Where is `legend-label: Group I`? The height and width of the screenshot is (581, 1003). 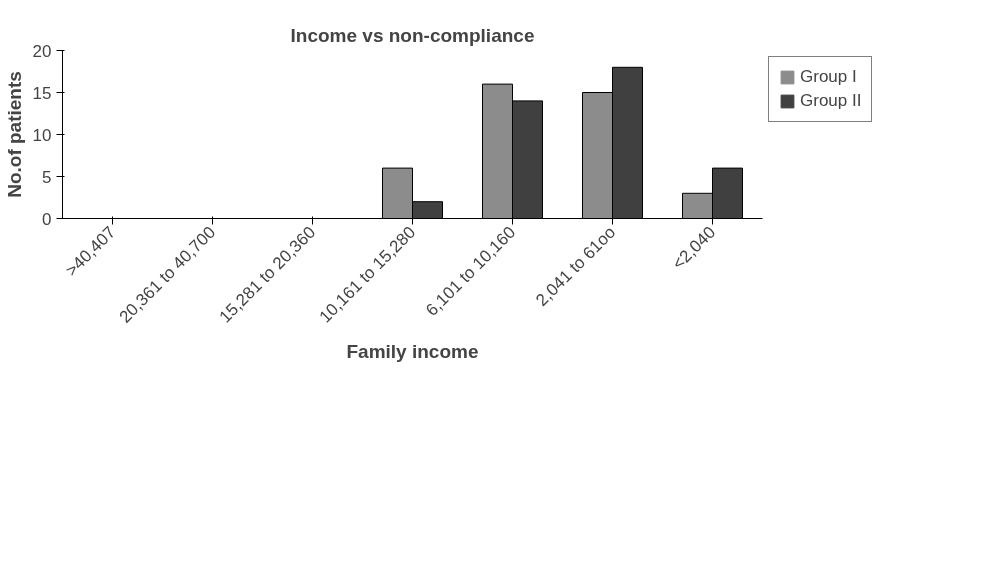
legend-label: Group I is located at coordinates (828, 77).